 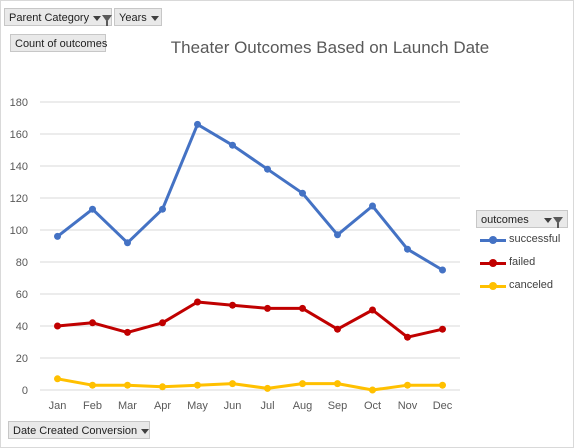 I want to click on years-filter-button: Years, so click(x=138, y=17).